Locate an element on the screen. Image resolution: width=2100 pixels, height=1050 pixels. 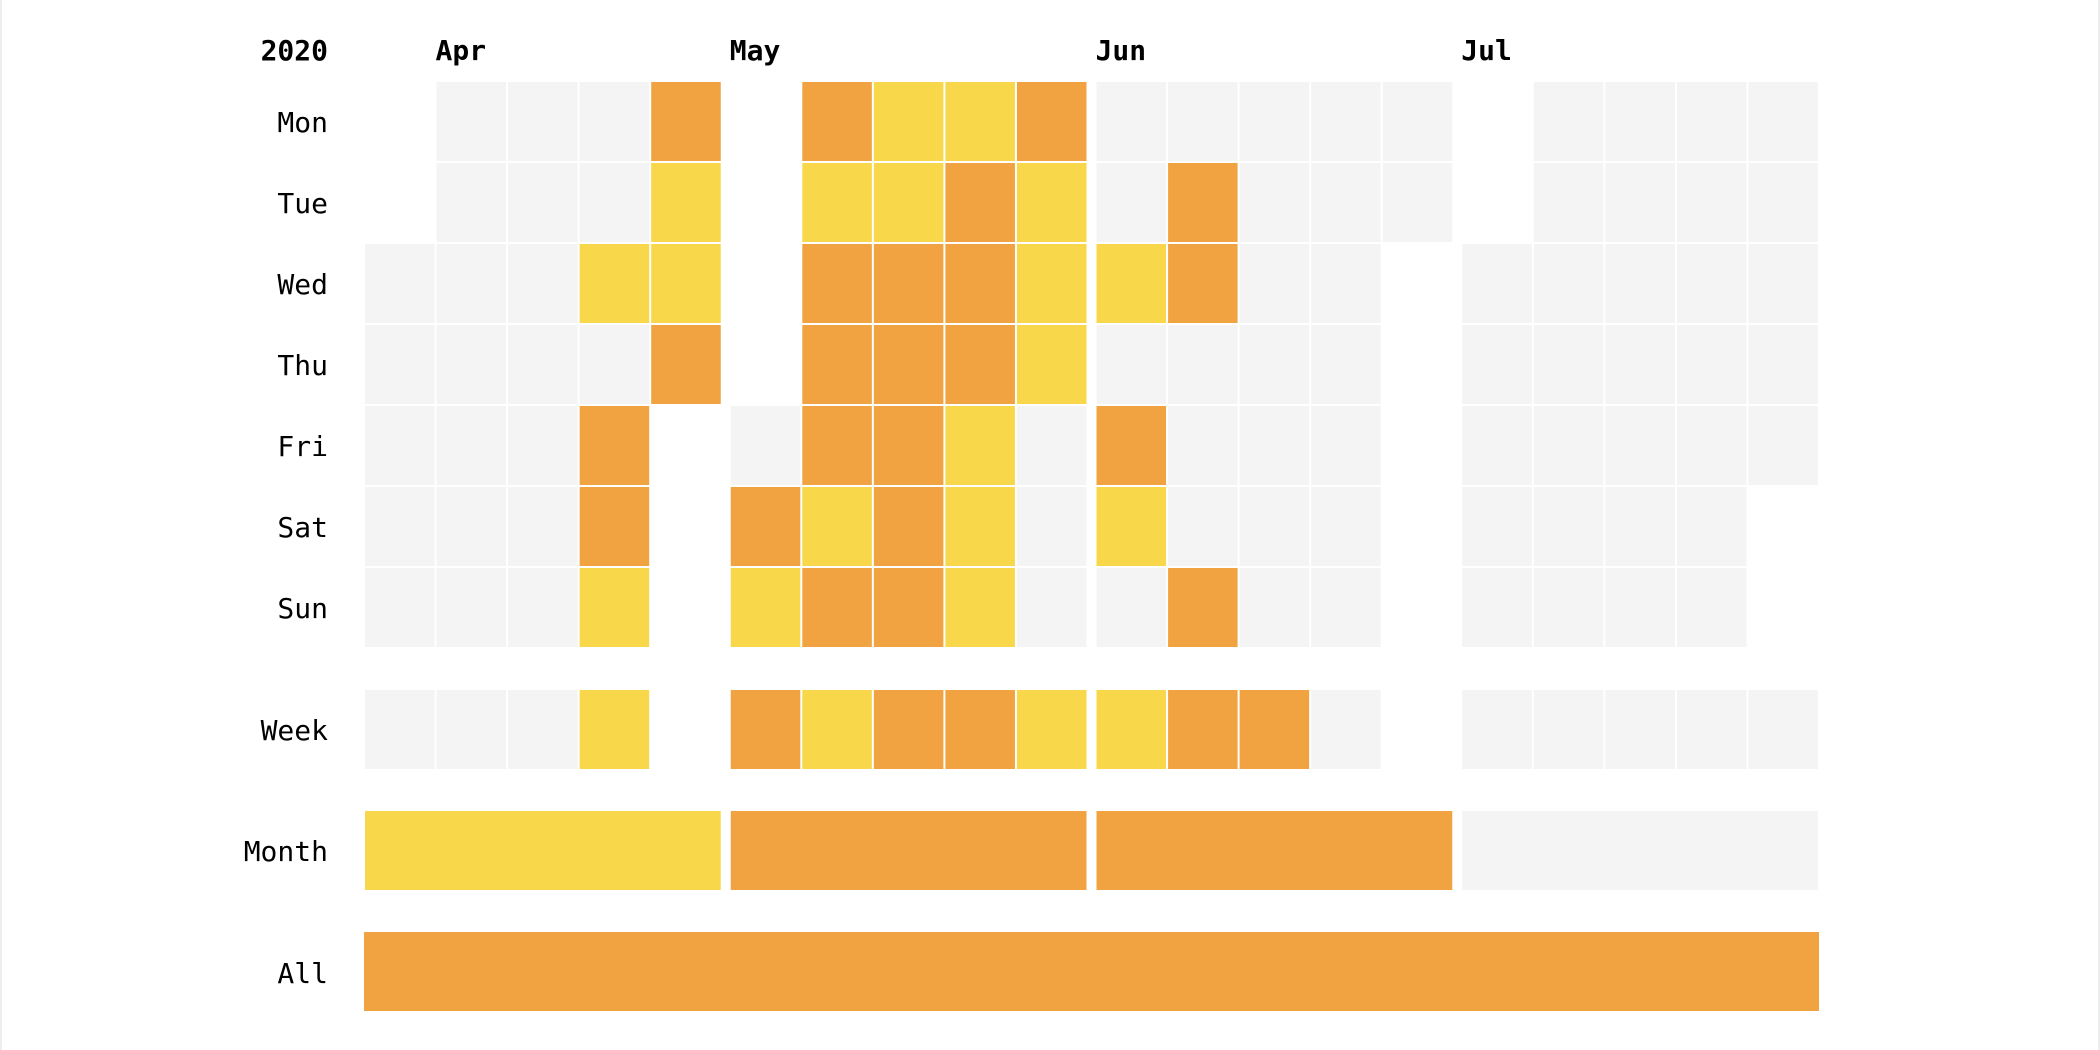
month-header-may: May is located at coordinates (755, 50).